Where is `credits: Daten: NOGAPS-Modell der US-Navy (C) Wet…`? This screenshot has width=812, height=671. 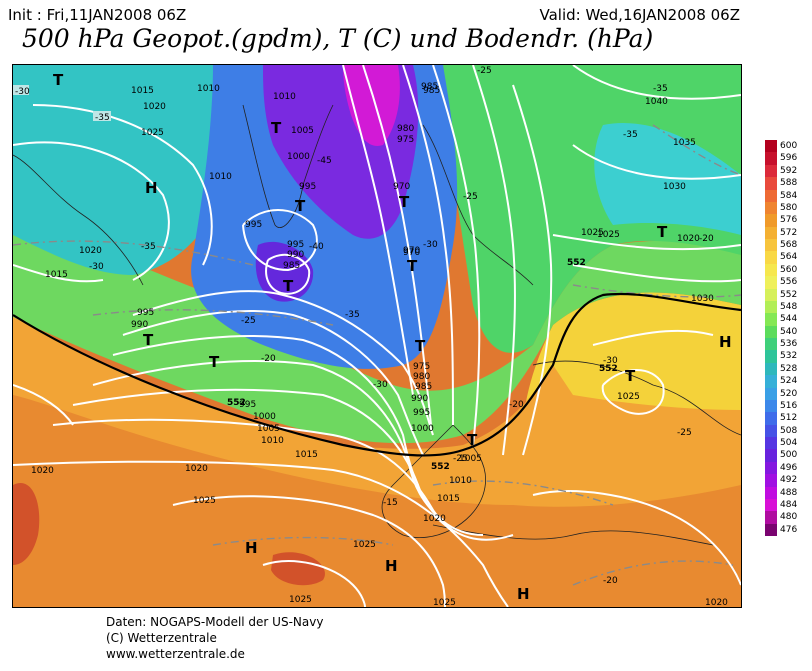
credits: Daten: NOGAPS-Modell der US-Navy (C) Wet… is located at coordinates (214, 638).